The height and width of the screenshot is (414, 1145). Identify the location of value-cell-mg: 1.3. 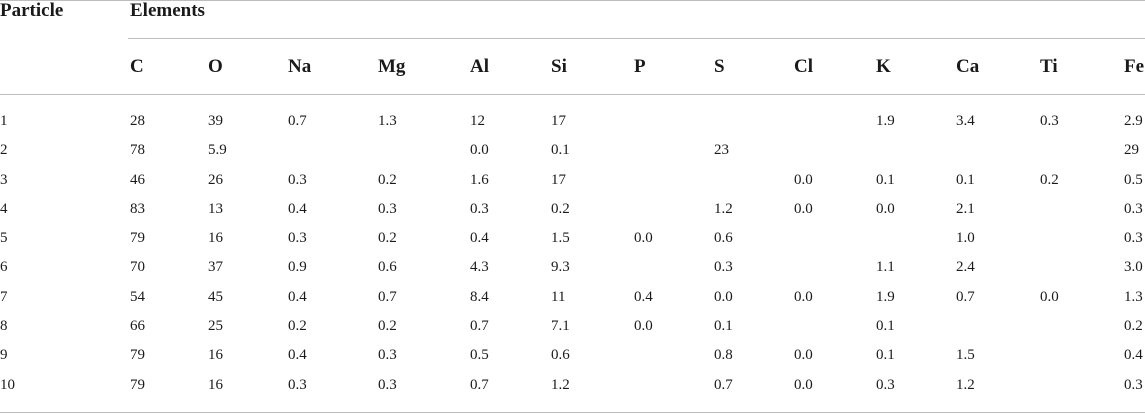
(387, 121).